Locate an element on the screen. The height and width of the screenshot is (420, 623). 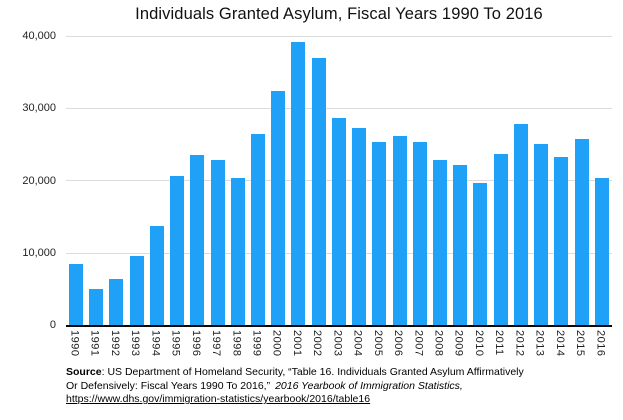
x-tick-label-1992: 1992 is located at coordinates (114, 343).